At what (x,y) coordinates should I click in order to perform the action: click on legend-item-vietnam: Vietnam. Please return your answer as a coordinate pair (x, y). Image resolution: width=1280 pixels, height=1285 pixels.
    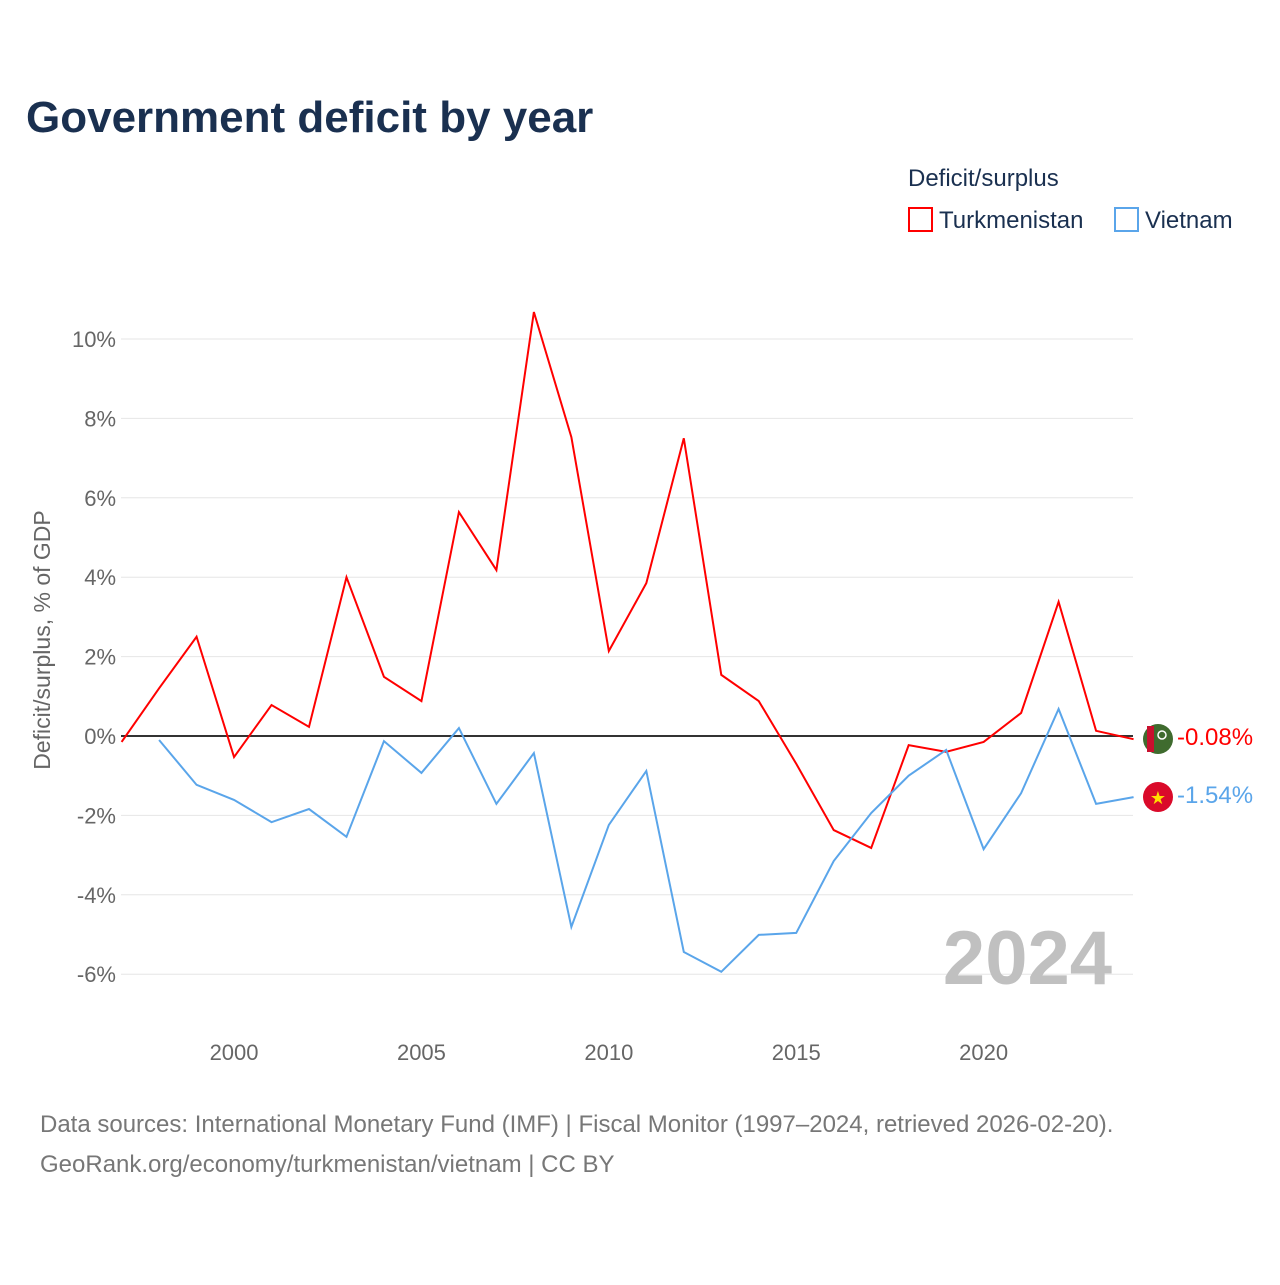
    Looking at the image, I should click on (1174, 220).